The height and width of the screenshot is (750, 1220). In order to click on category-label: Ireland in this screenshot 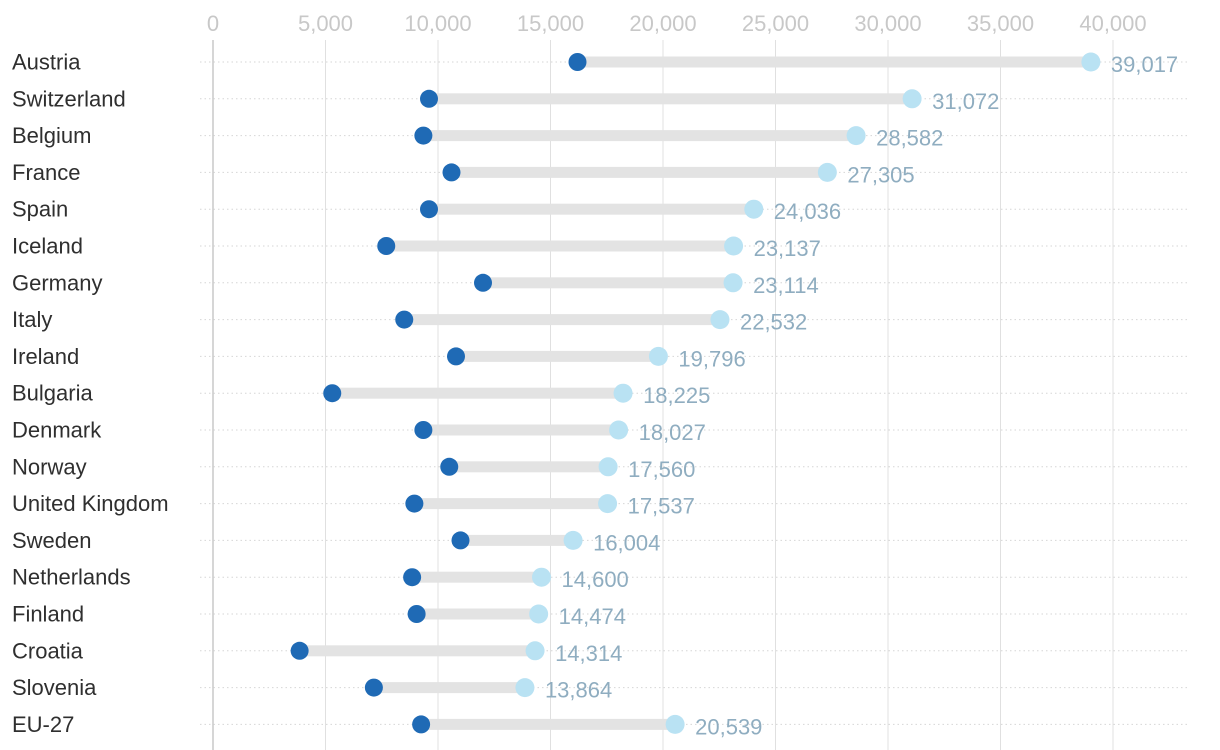, I will do `click(45, 356)`.